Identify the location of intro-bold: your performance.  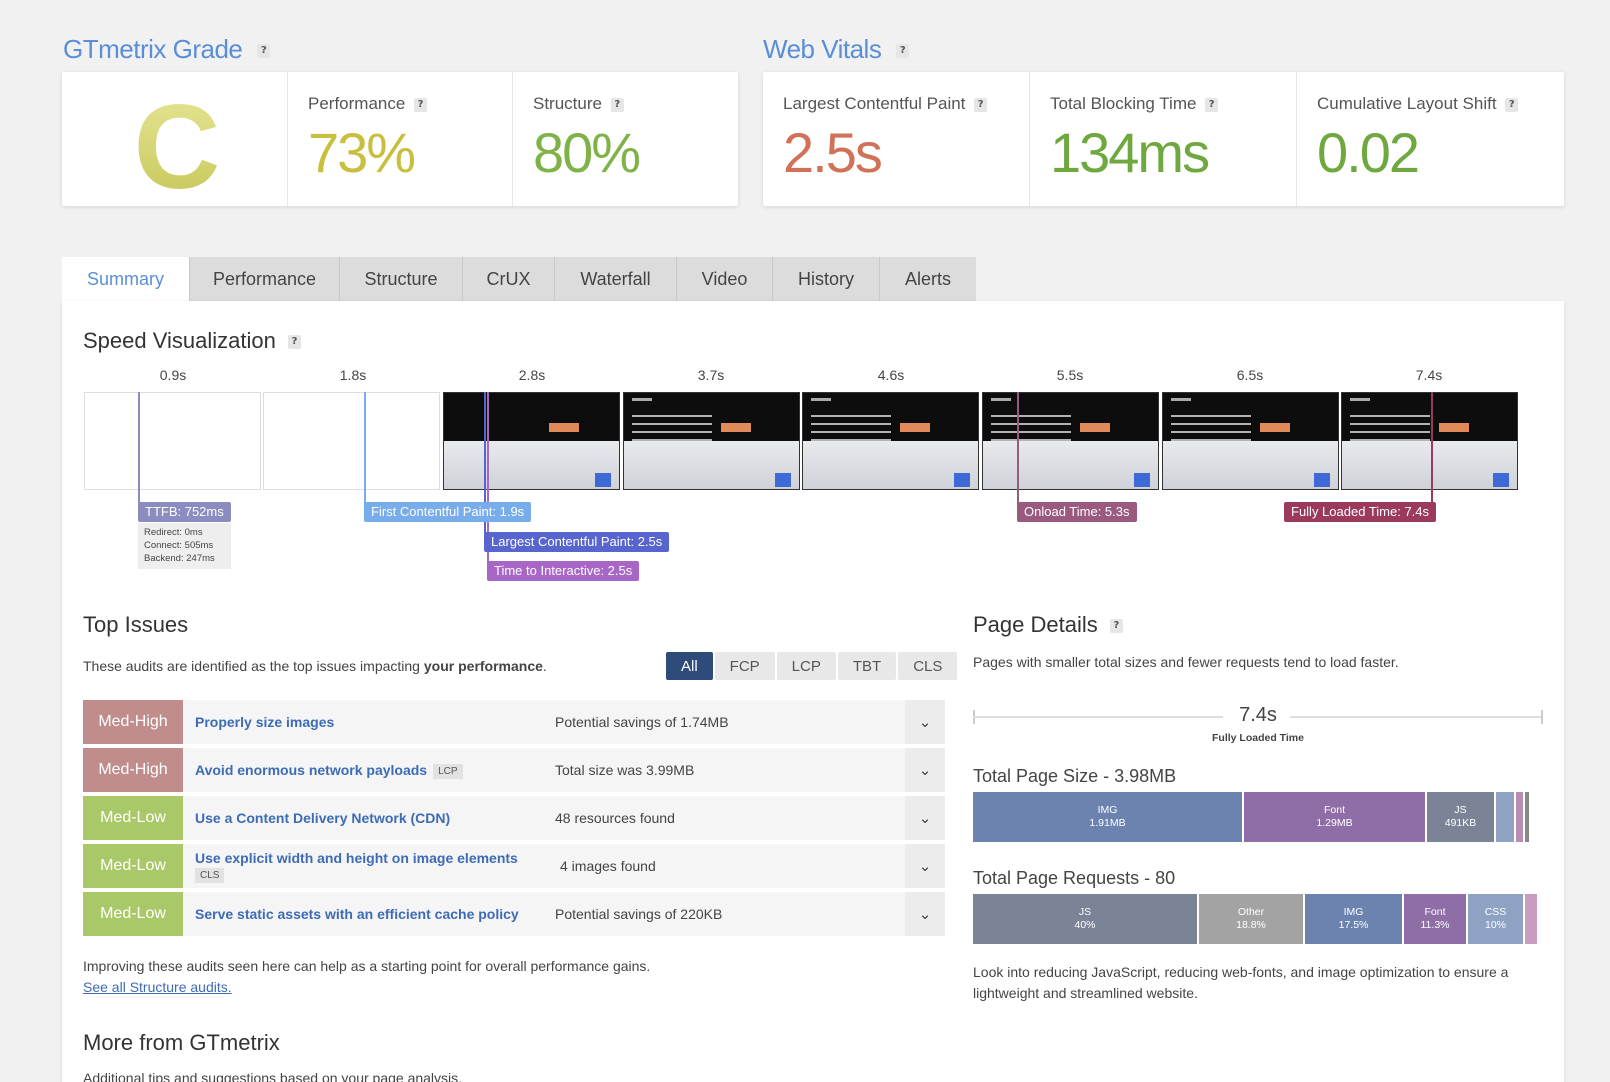
(483, 666).